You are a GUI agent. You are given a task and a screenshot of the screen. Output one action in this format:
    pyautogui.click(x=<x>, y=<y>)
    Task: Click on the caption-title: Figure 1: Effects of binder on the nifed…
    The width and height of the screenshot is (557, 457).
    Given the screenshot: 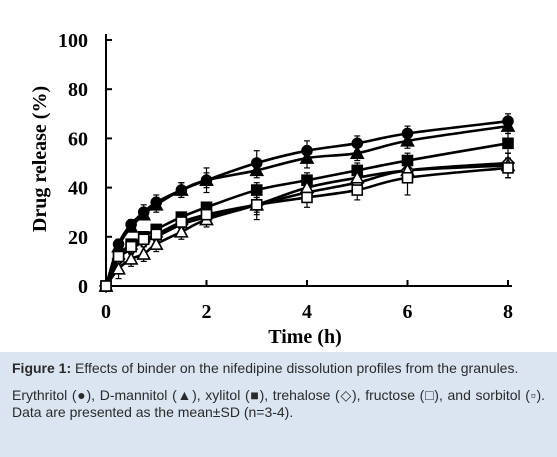 What is the action you would take?
    pyautogui.click(x=278, y=368)
    